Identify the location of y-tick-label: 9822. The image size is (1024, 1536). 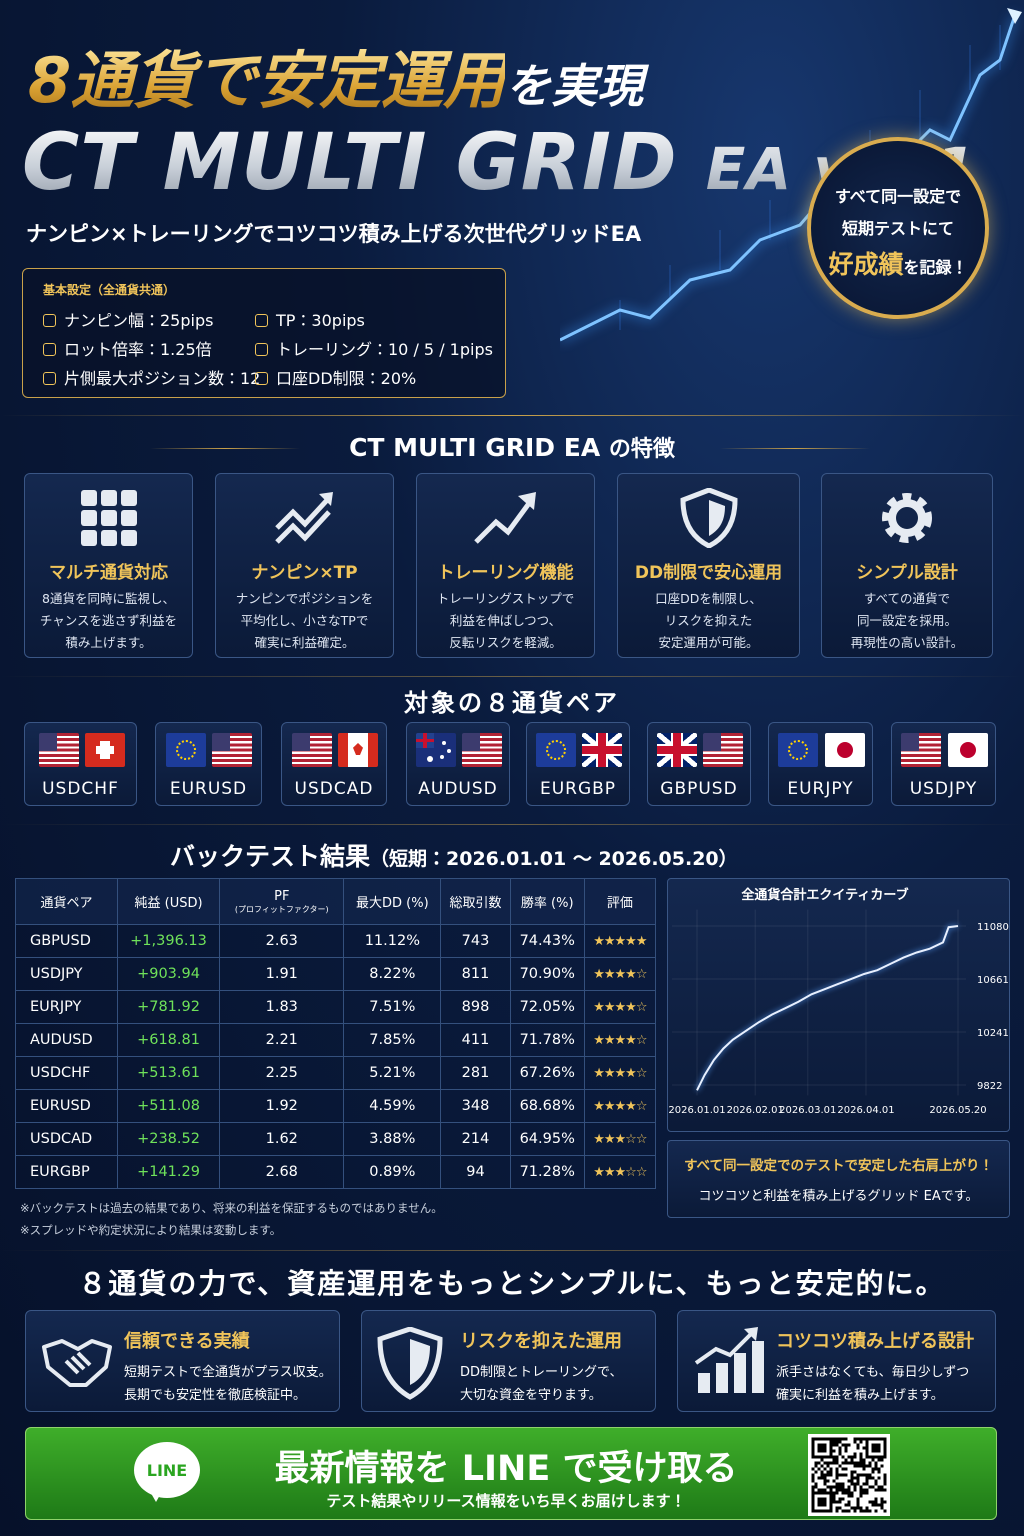
(989, 1086).